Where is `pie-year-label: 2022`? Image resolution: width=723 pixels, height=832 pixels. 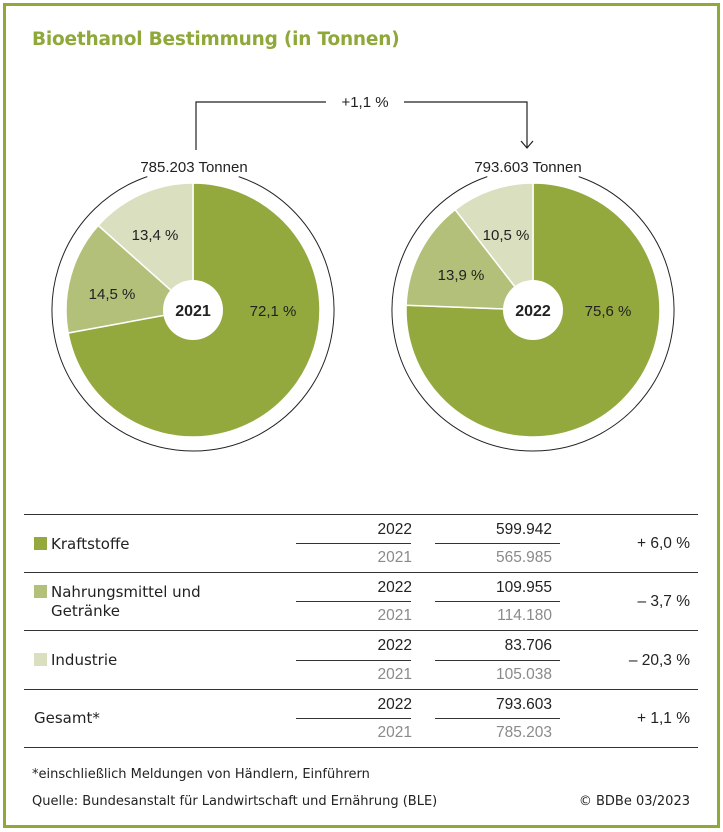 pie-year-label: 2022 is located at coordinates (533, 311).